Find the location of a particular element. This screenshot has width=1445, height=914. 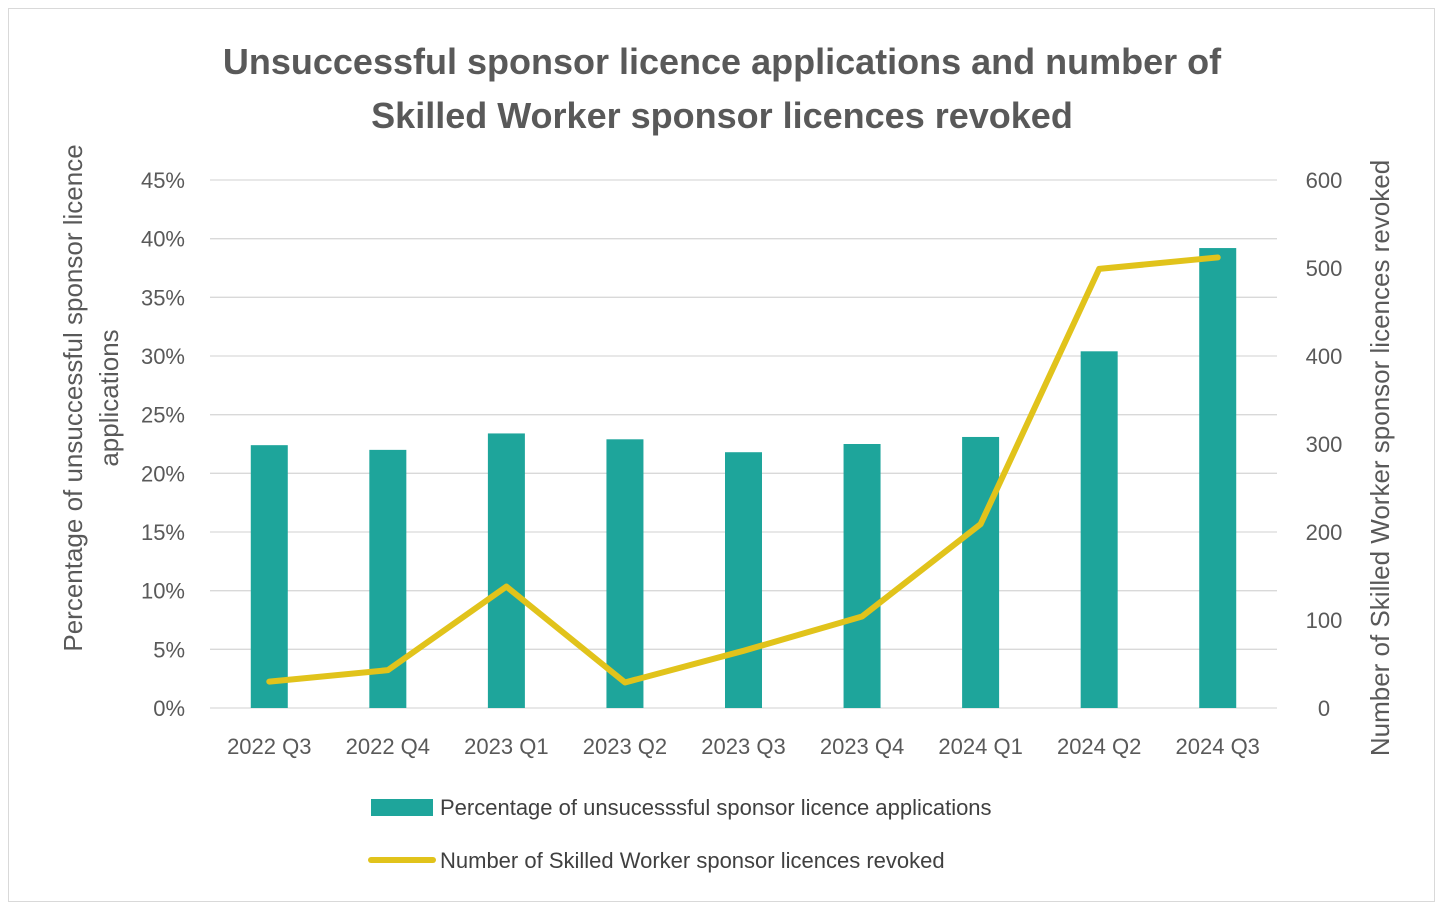

left-axis-ticks: 0% 5% 10% 15% 20% 25% 30% 35% 40% 45% is located at coordinates (163, 444).